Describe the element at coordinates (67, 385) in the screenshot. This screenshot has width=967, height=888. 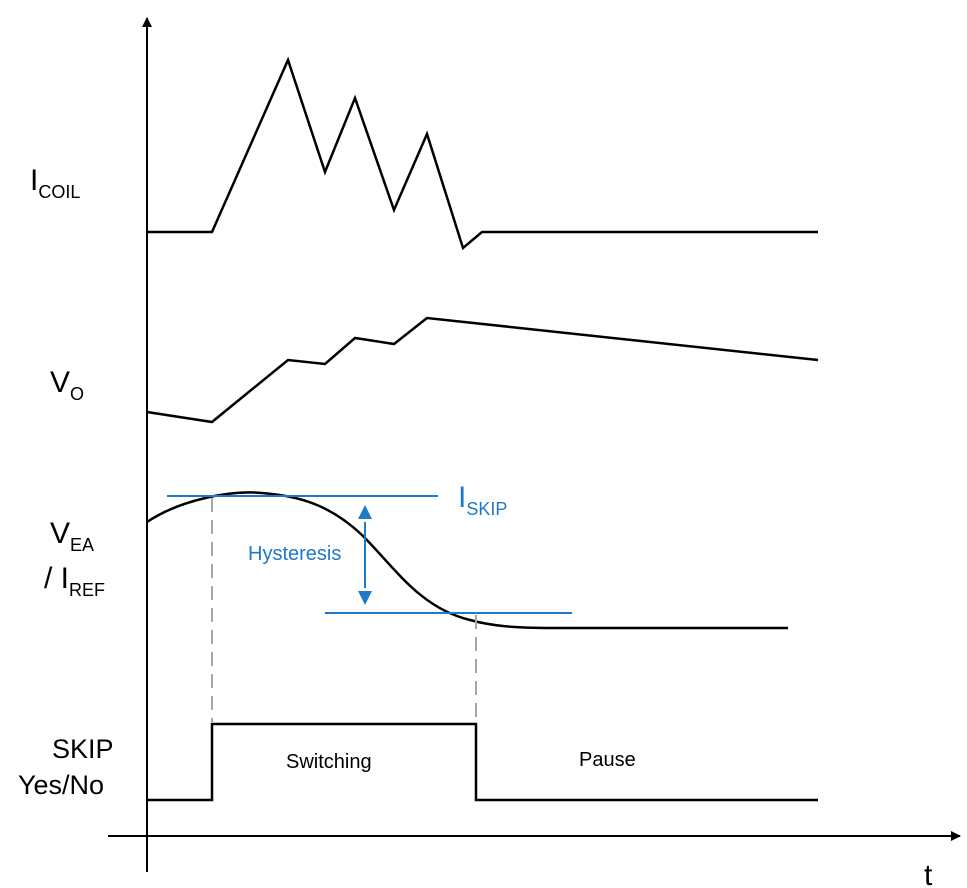
I see `vo-label: VO` at that location.